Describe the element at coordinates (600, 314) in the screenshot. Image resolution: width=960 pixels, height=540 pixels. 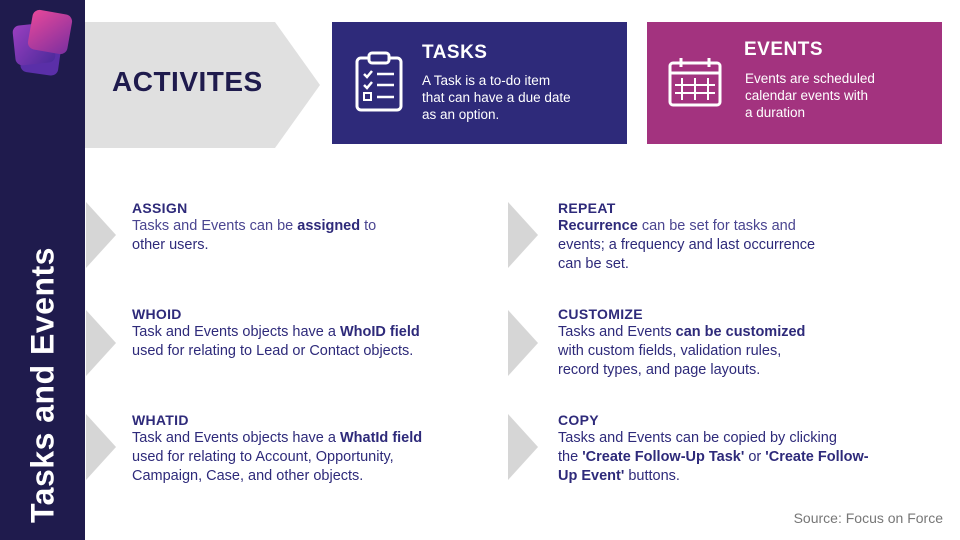
I see `customize-heading: CUSTOMIZE` at that location.